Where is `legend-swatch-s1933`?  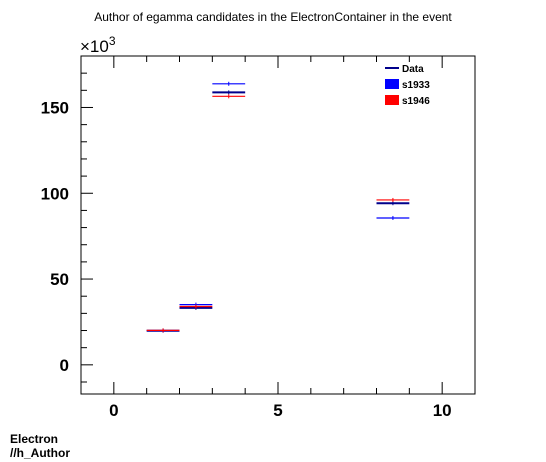
legend-swatch-s1933 is located at coordinates (392, 84).